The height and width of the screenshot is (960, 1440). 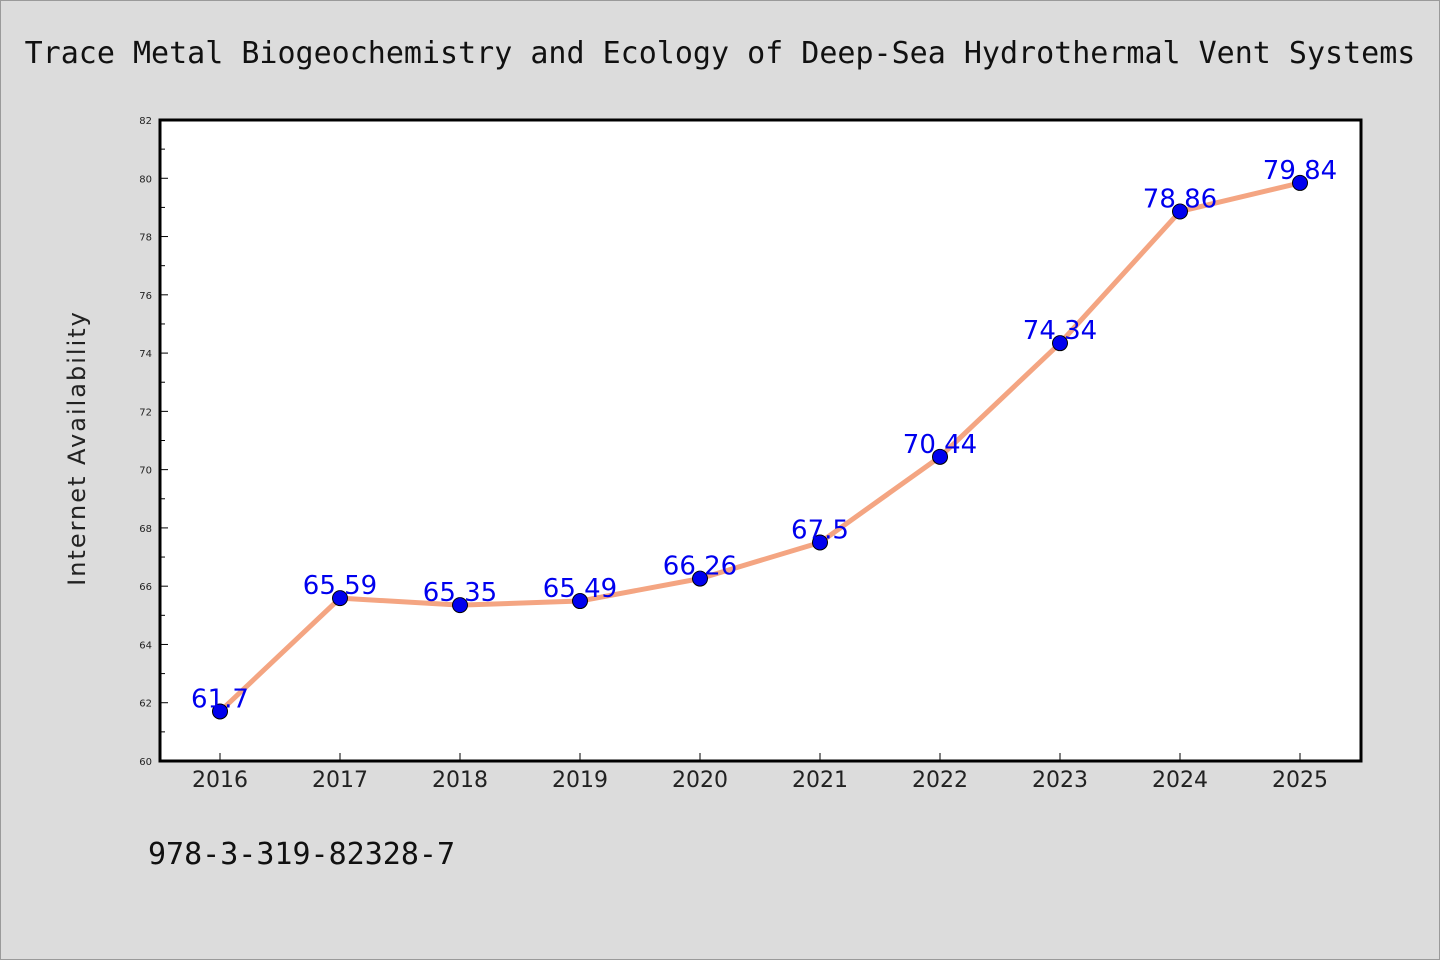 I want to click on isbn-text: 978-3-319-82328-7, so click(x=301, y=854).